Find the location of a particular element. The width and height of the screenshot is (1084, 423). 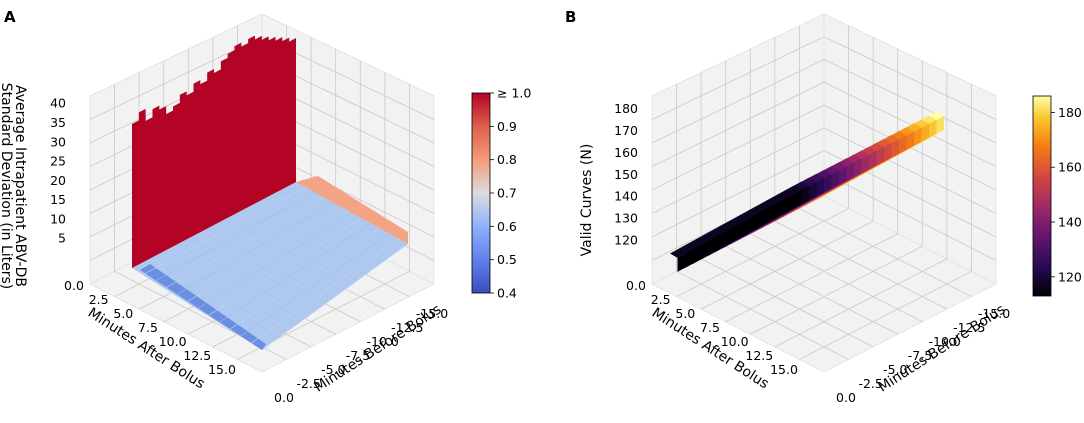

z-tick-label: 170 is located at coordinates (626, 130).